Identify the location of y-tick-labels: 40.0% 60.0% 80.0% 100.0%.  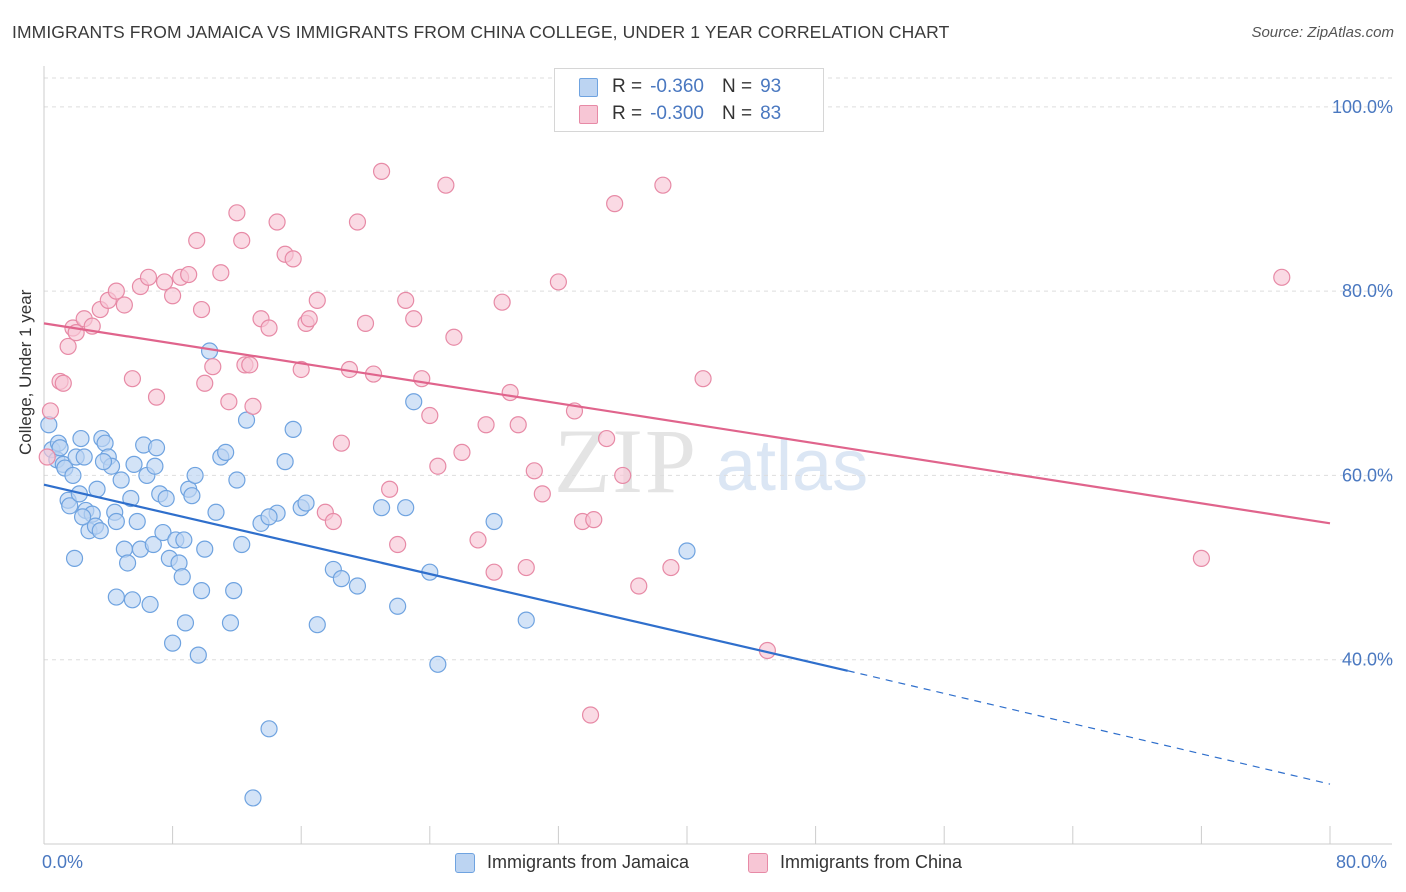
(1362, 383).